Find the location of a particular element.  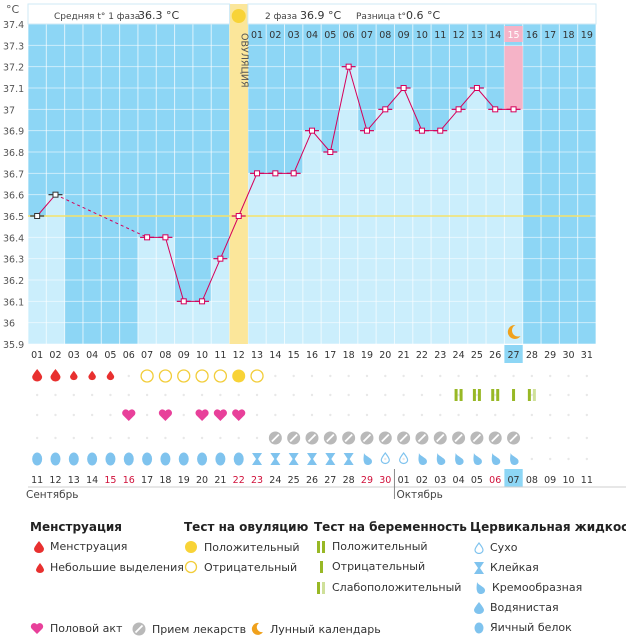

filled-circle-icon is located at coordinates (191, 547).